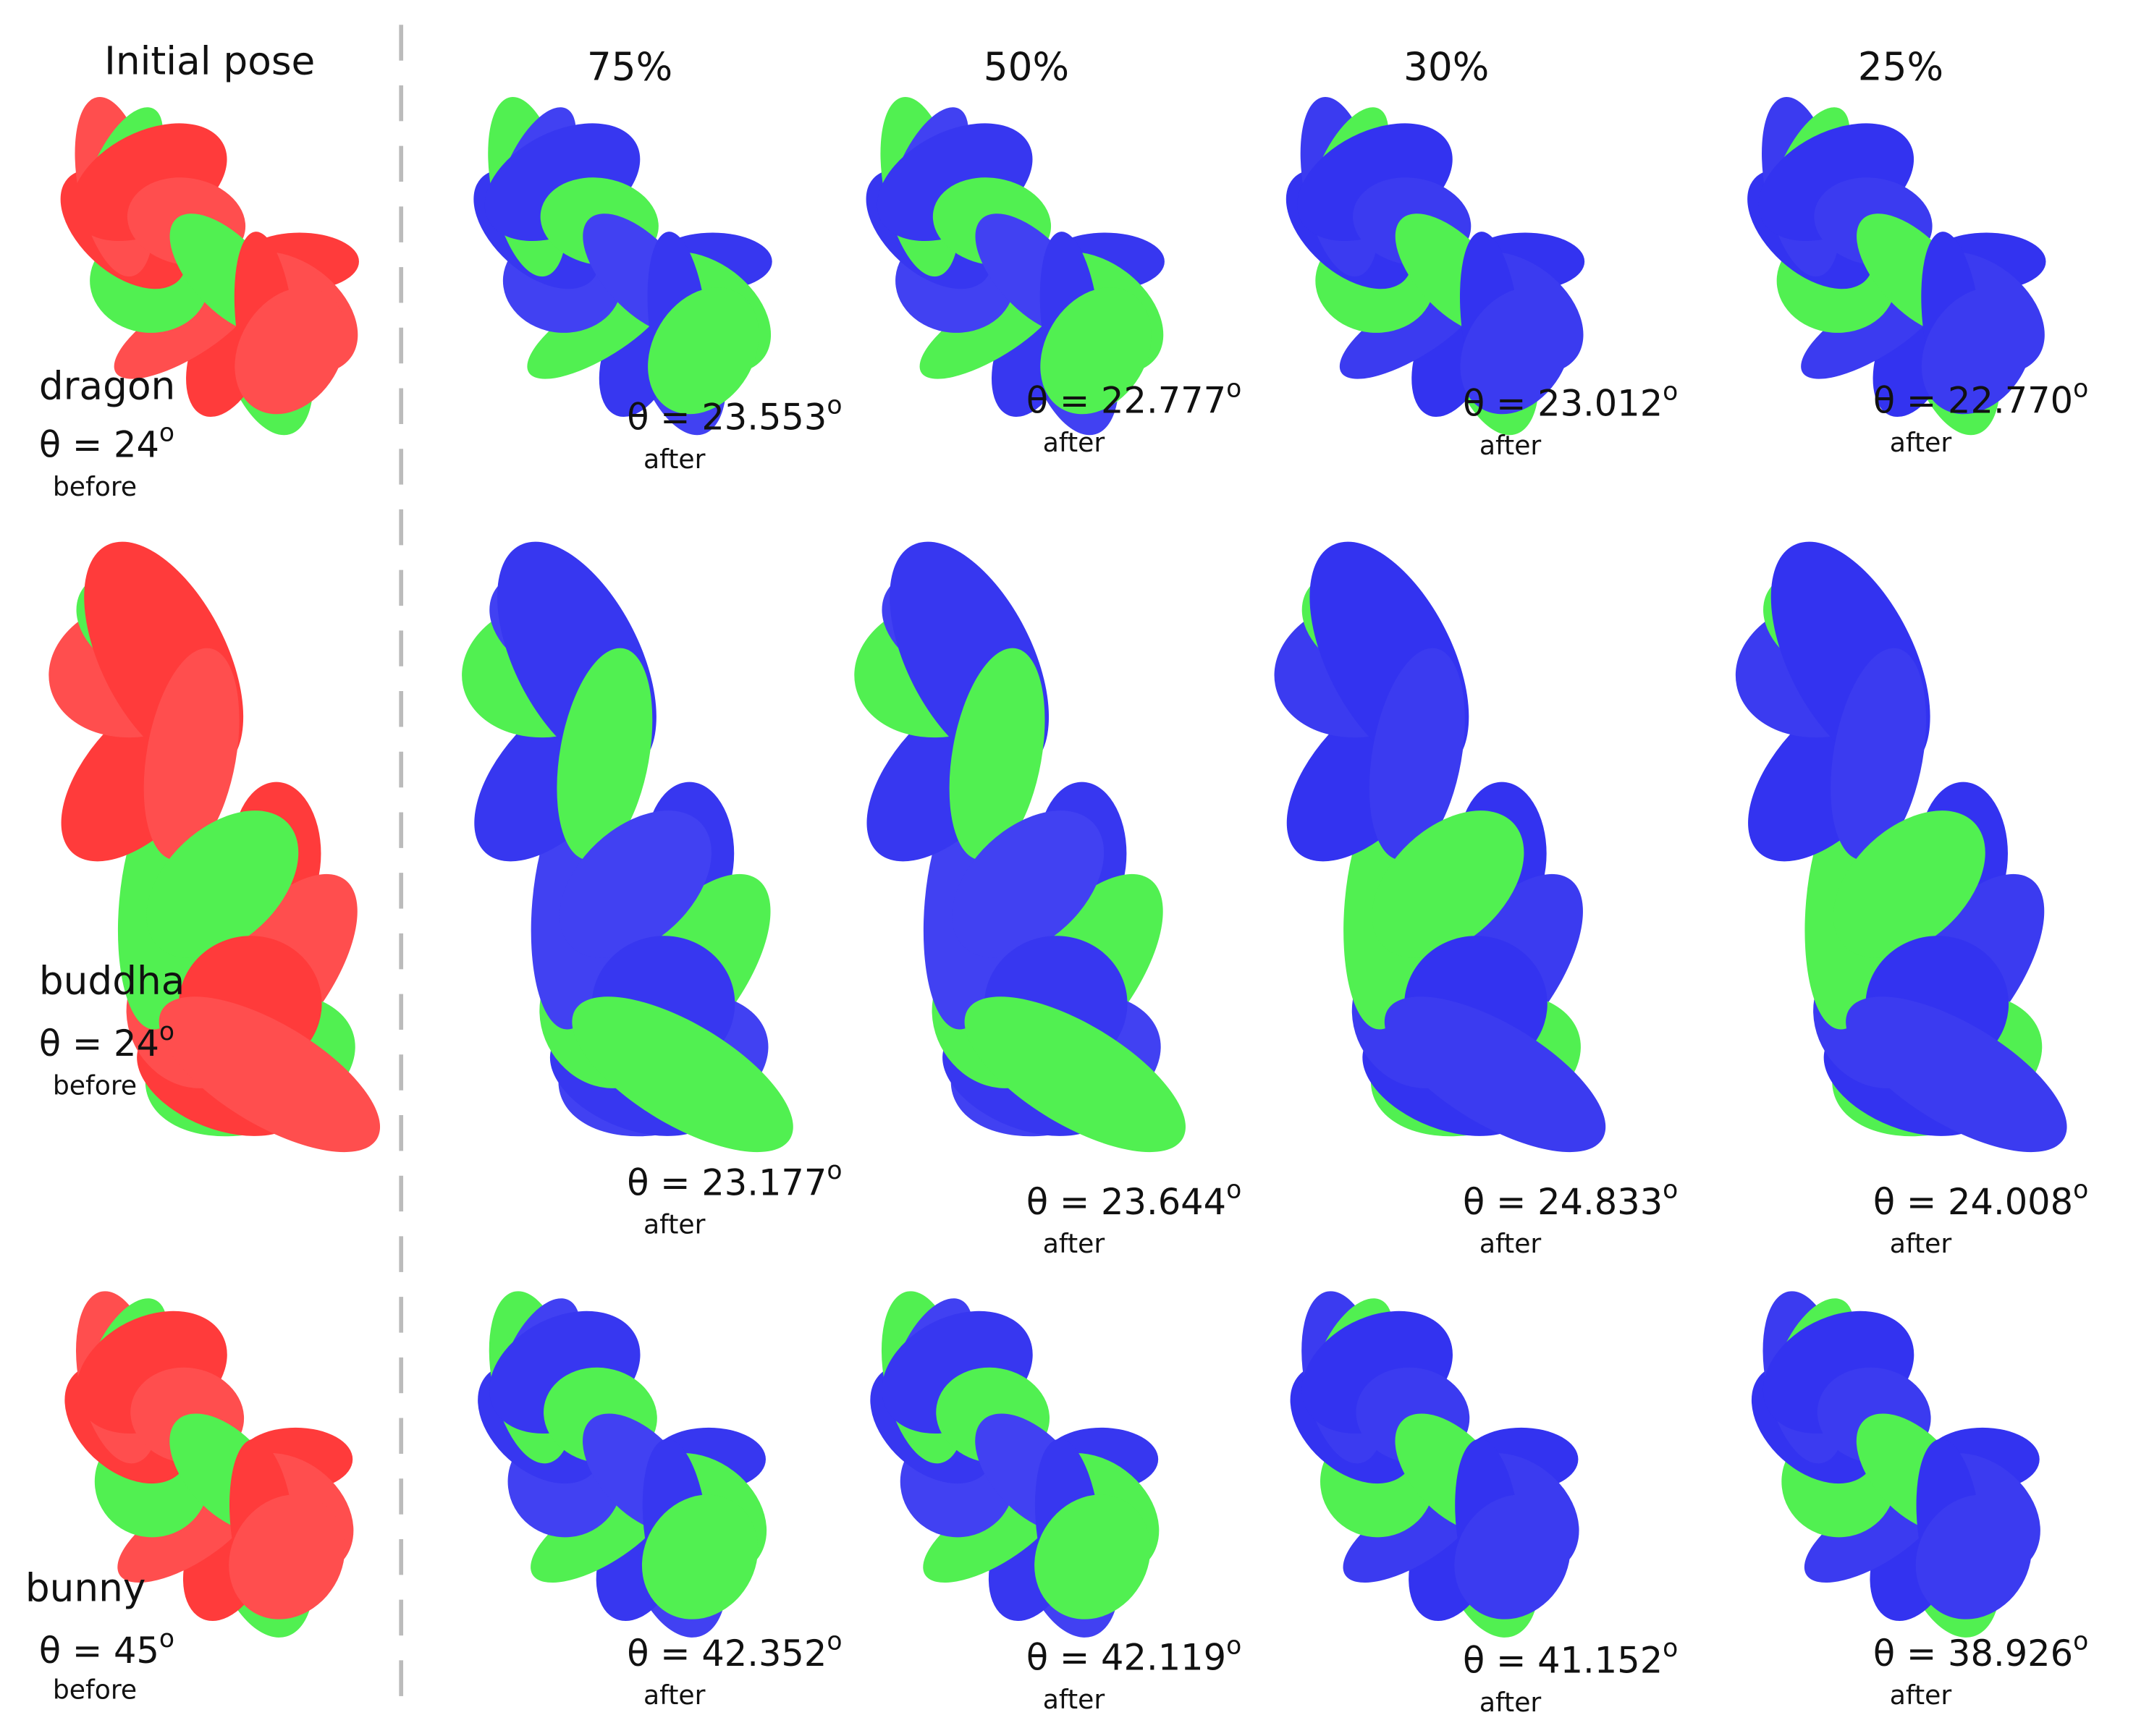 This screenshot has width=2149, height=1736. I want to click on theta-value: θ = 24.833, so click(1563, 1202).